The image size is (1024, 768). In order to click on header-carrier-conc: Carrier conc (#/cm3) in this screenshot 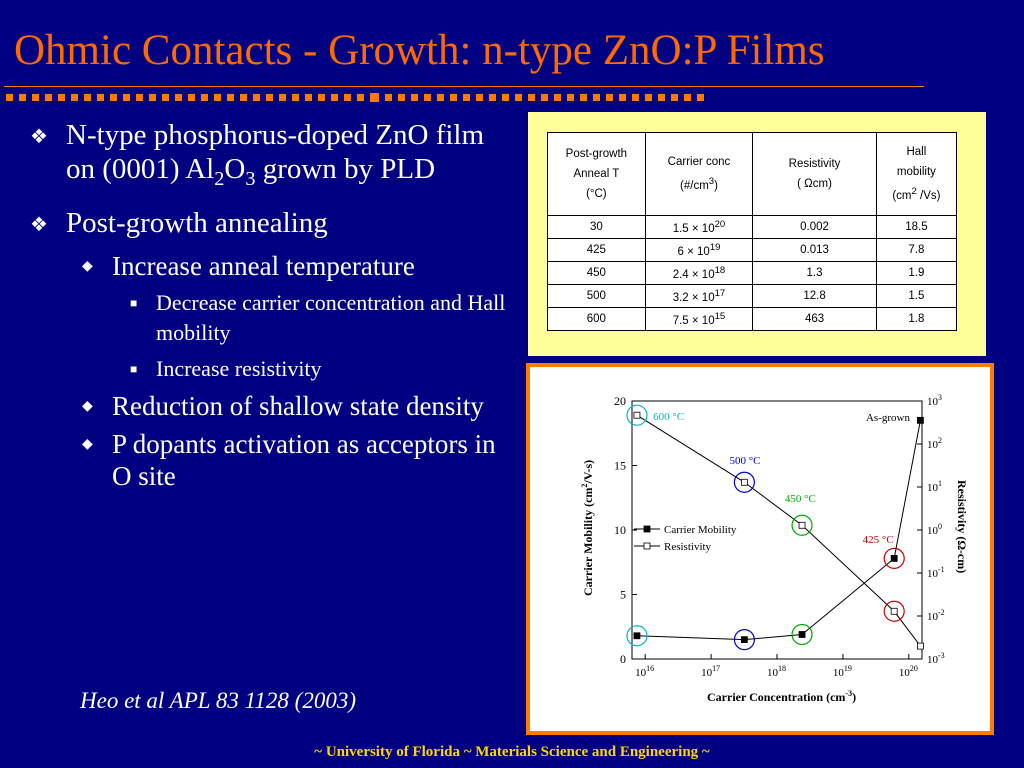, I will do `click(699, 174)`.